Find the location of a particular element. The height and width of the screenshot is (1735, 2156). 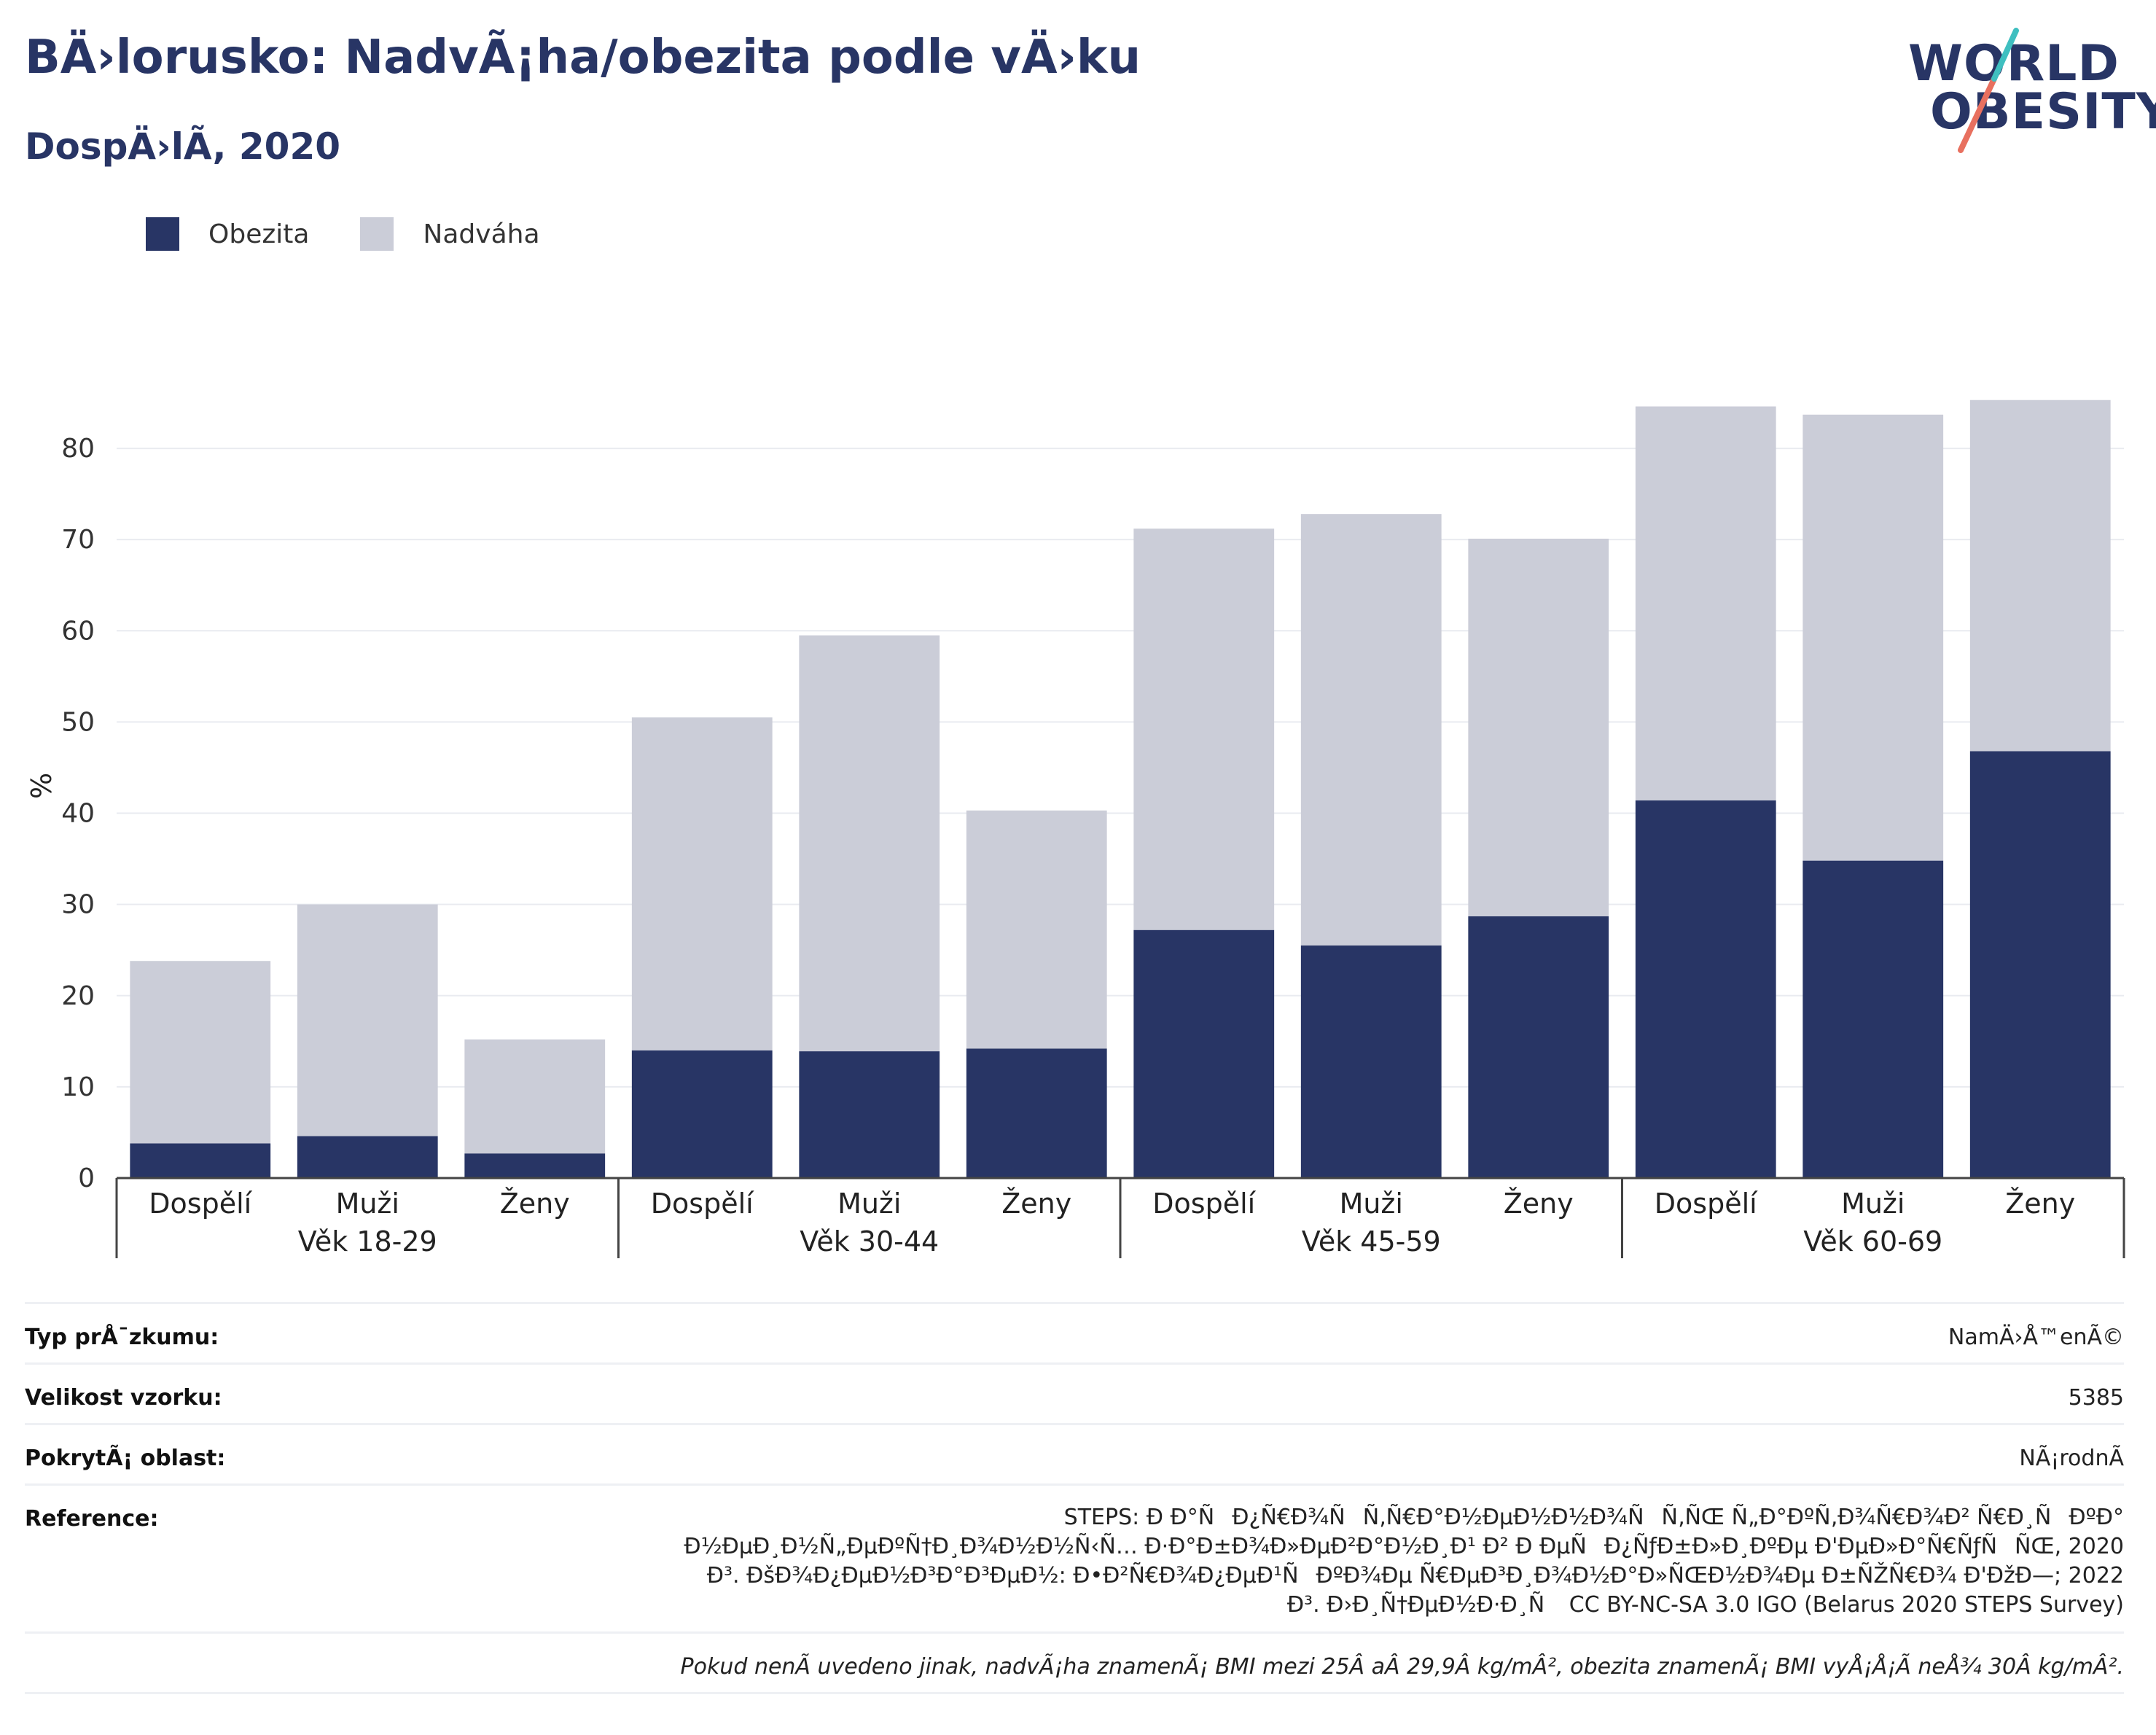

chart-legend: Obezita Nadváha is located at coordinates (369, 234).